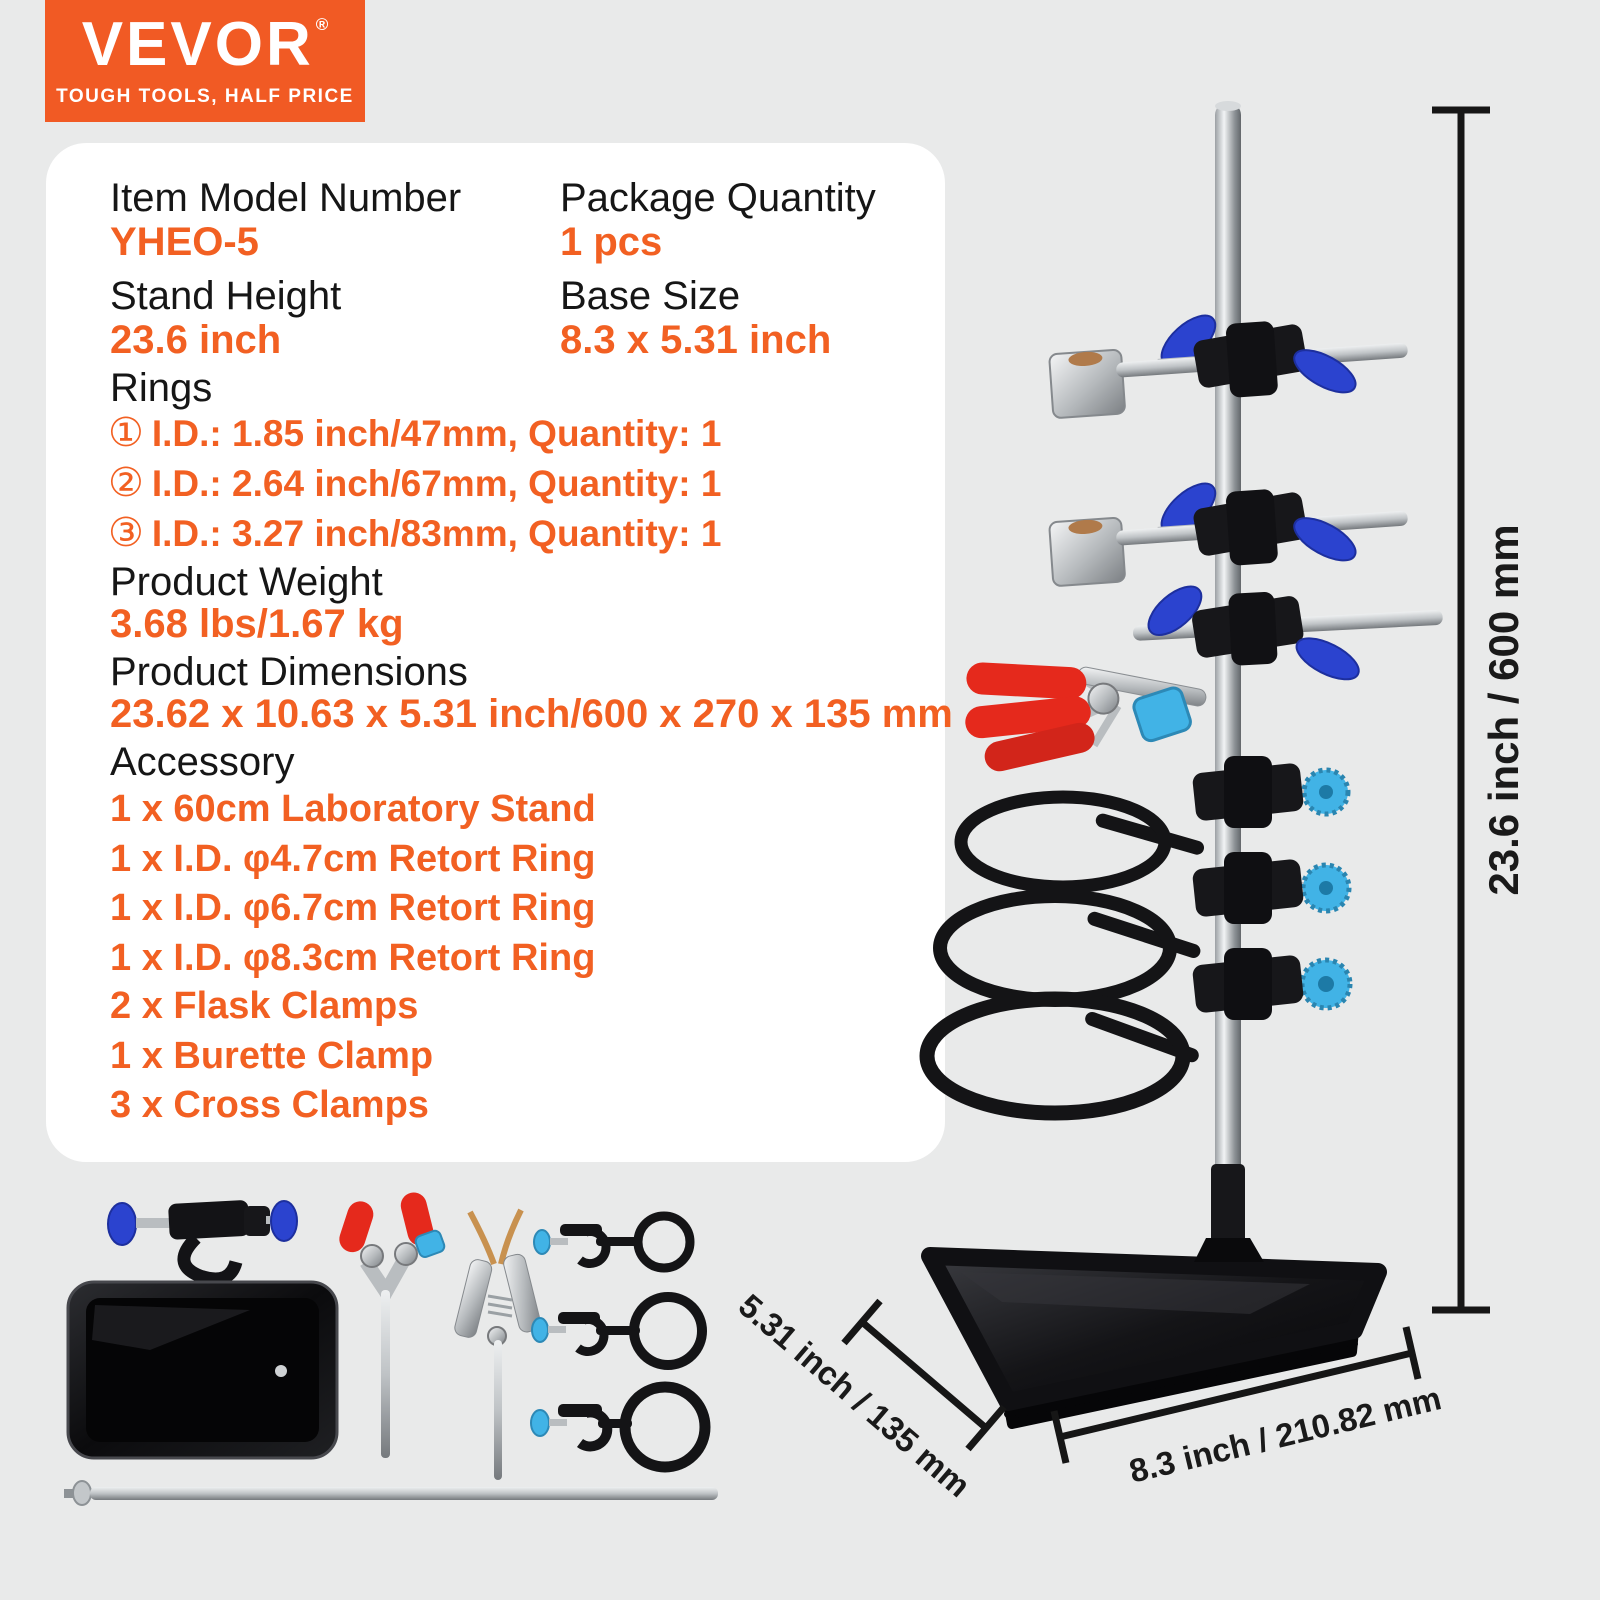 This screenshot has height=1600, width=1600. Describe the element at coordinates (353, 958) in the screenshot. I see `accessory-item-4: 1 x I.D. φ8.3cm Retort Ring` at that location.